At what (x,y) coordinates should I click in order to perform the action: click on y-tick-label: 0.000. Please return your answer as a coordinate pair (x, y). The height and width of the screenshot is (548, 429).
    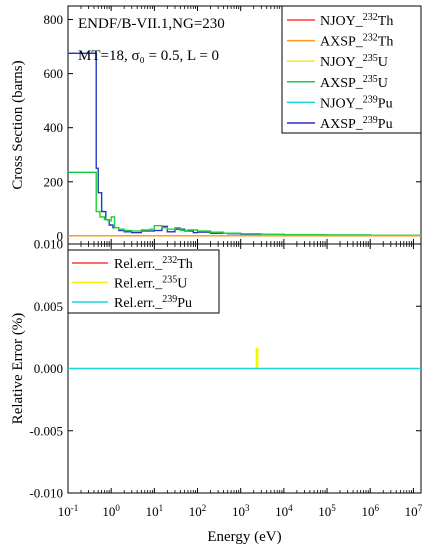
    Looking at the image, I should click on (48, 368).